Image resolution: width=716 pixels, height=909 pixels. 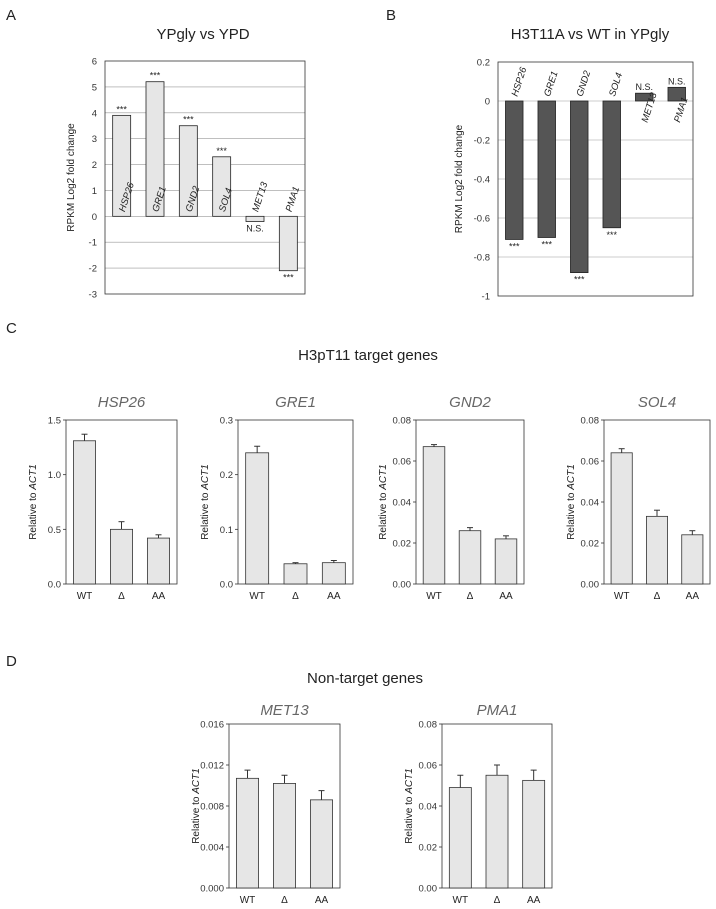 I want to click on chart-title: GRE1, so click(x=295, y=402).